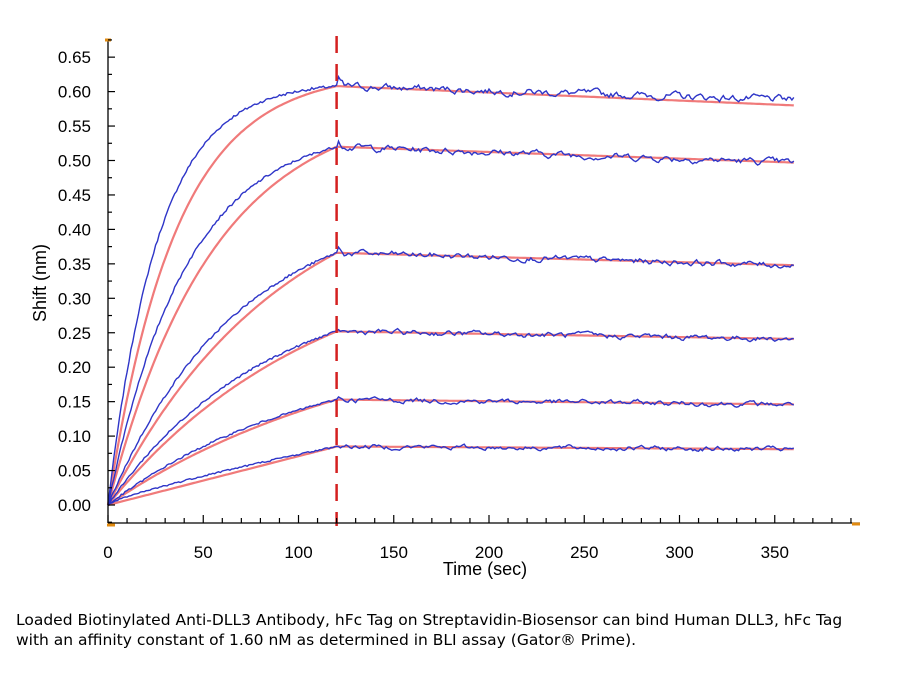  What do you see at coordinates (394, 552) in the screenshot?
I see `x-tick-label: 150` at bounding box center [394, 552].